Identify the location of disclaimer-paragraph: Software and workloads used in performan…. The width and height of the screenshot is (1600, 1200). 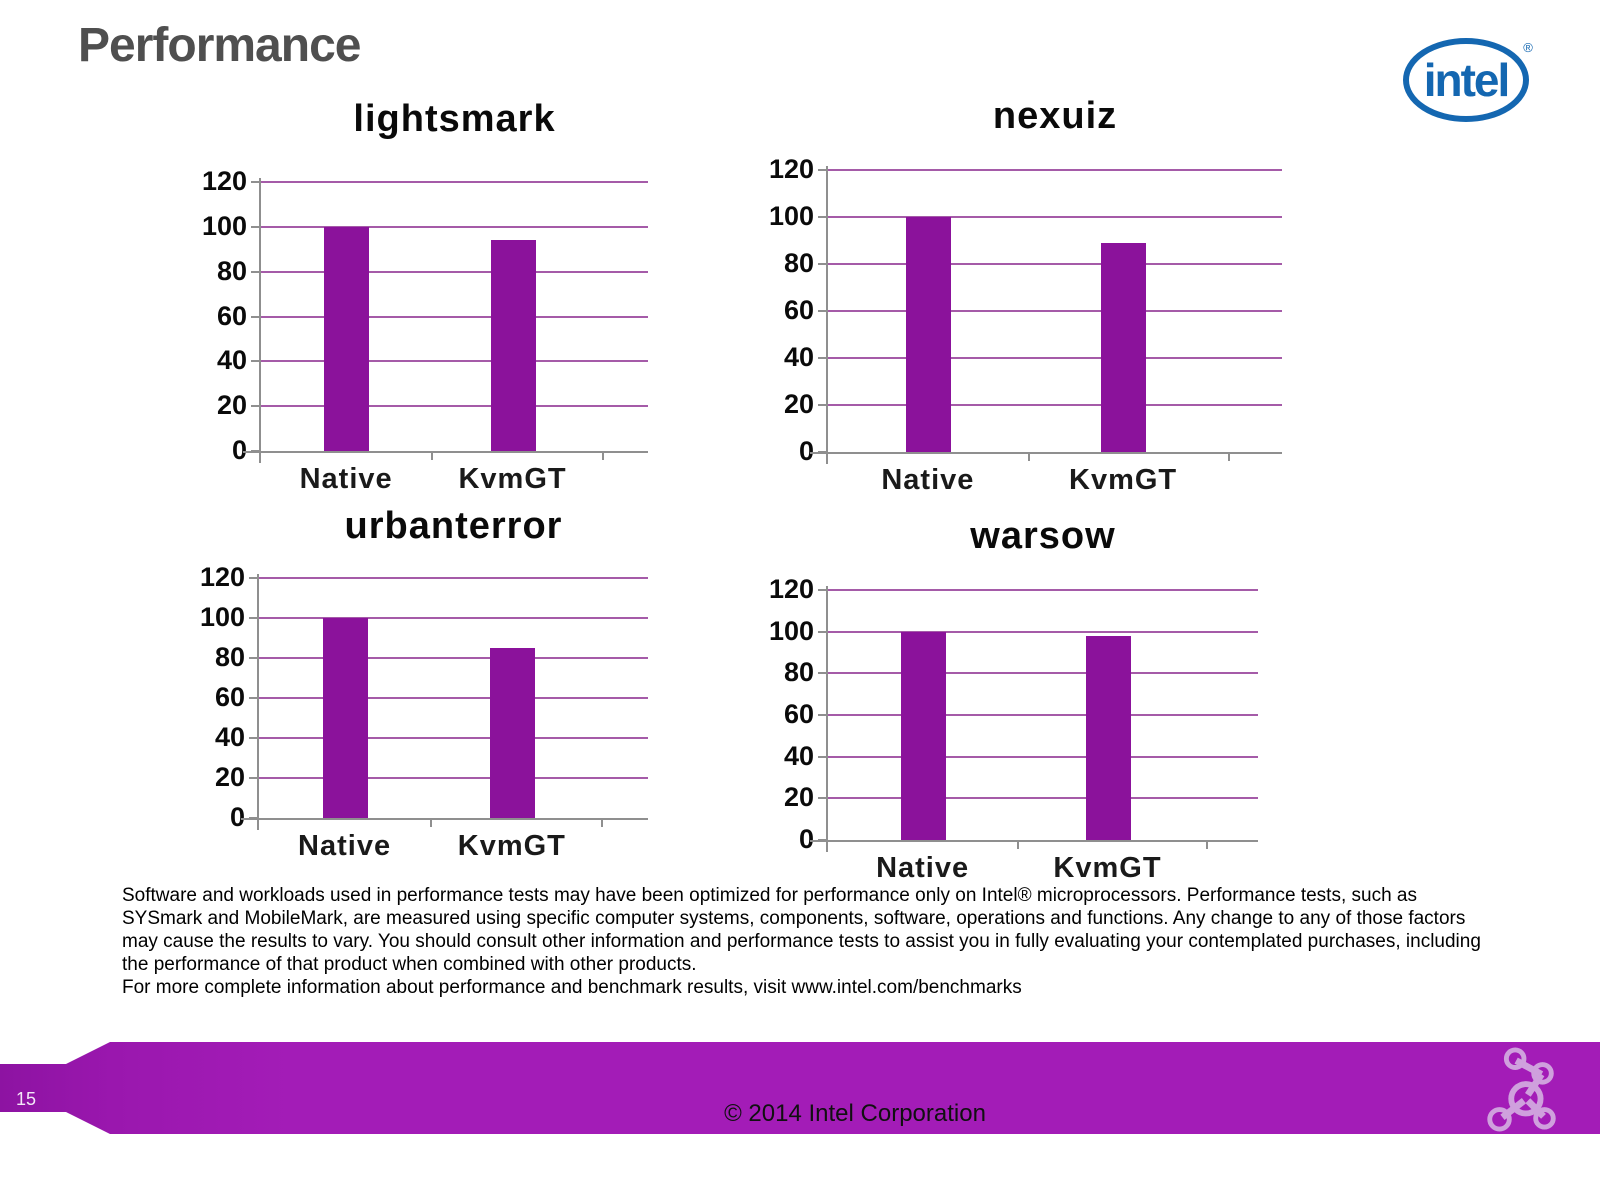
(801, 930).